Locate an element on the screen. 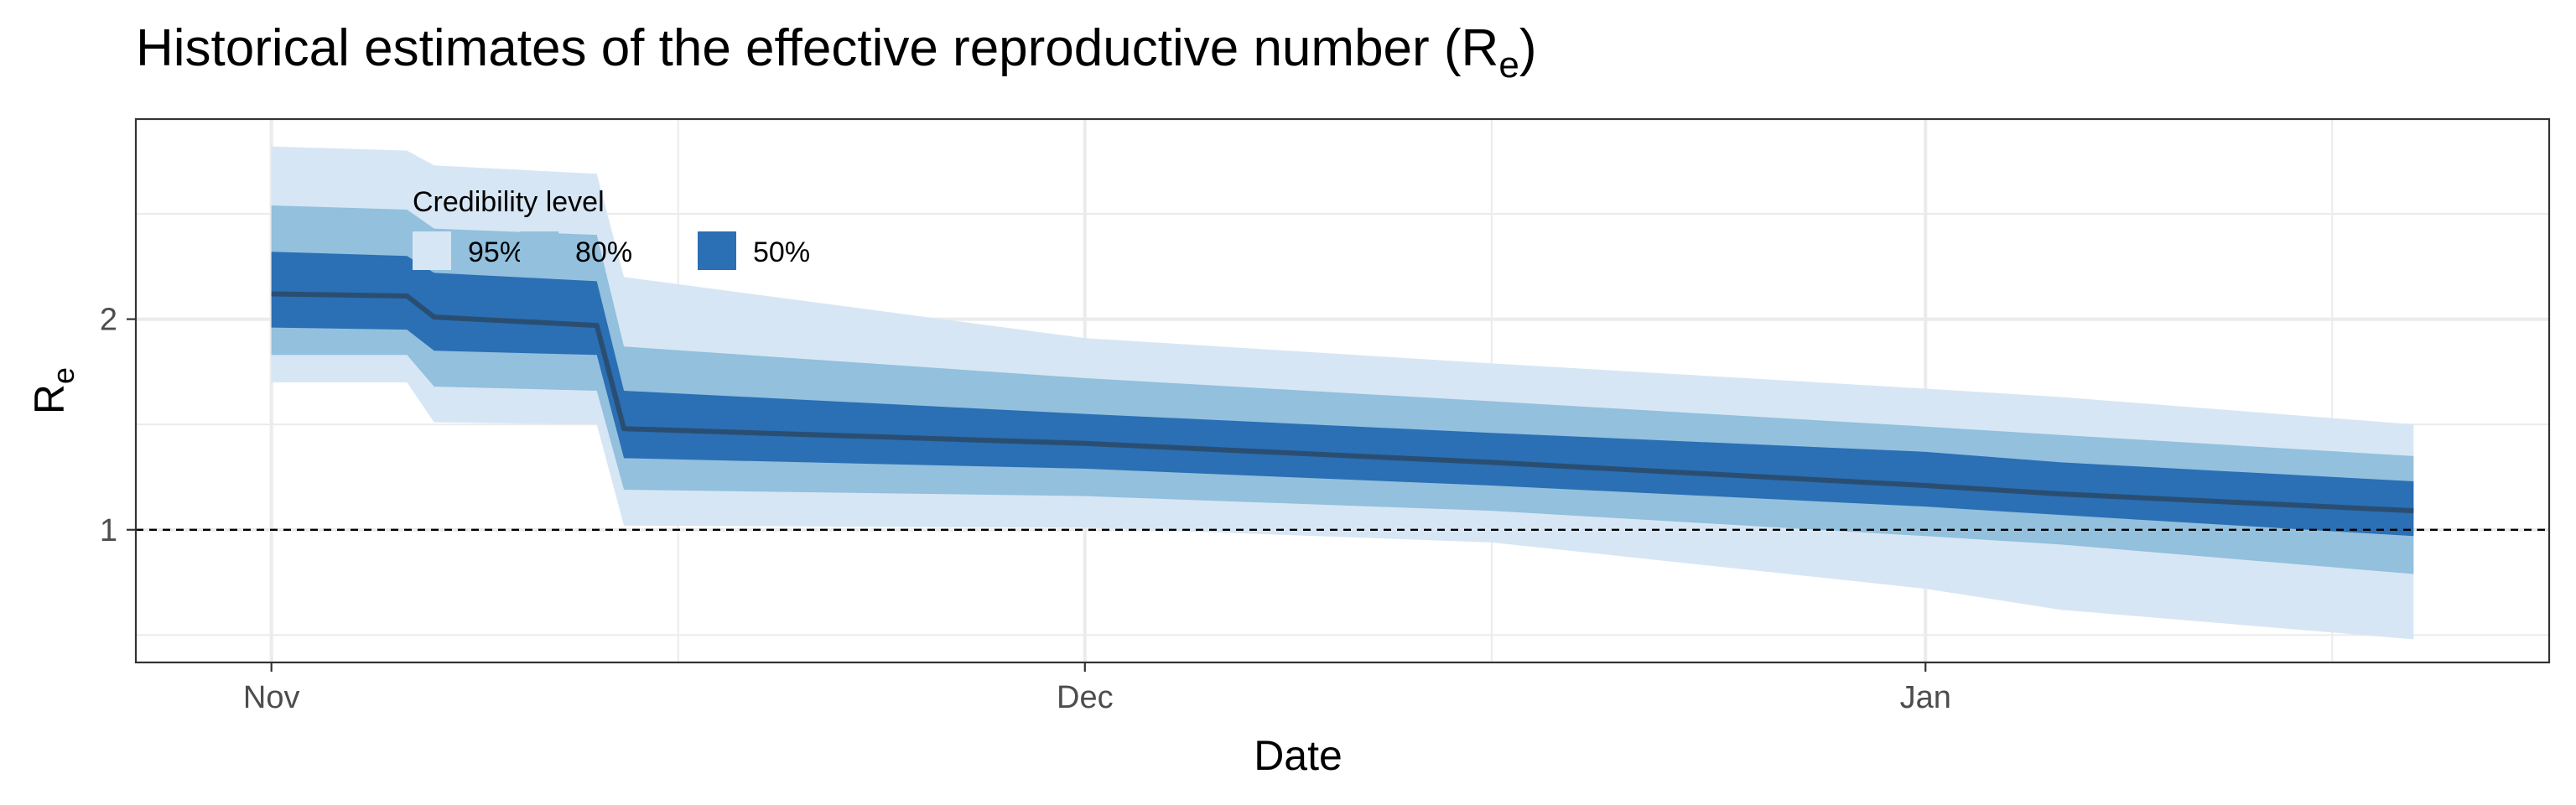 This screenshot has height=805, width=2576. y-axis-title-main: R is located at coordinates (49, 399).